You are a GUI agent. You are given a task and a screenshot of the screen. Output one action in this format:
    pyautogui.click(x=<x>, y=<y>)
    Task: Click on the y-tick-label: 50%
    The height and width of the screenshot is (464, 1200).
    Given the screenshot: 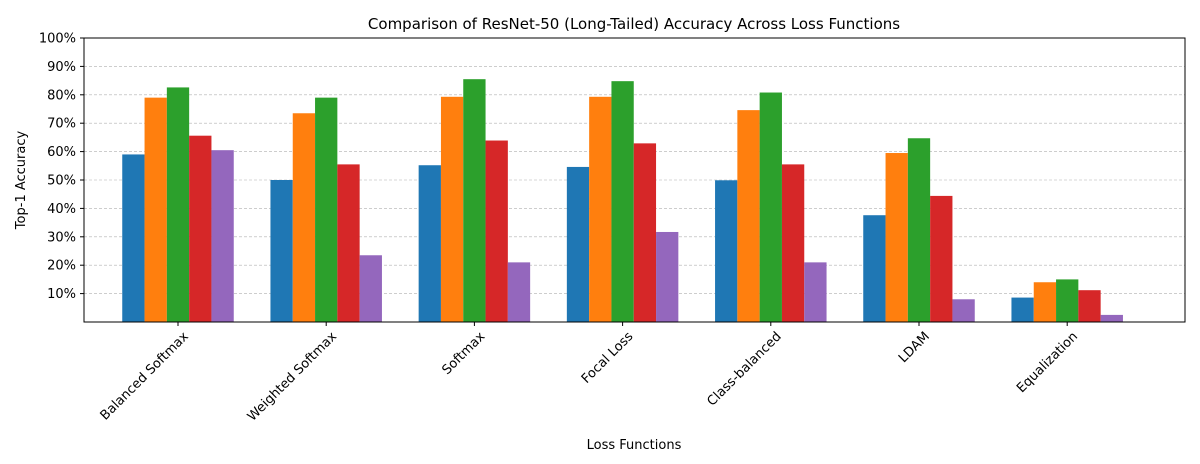 What is the action you would take?
    pyautogui.click(x=61, y=181)
    